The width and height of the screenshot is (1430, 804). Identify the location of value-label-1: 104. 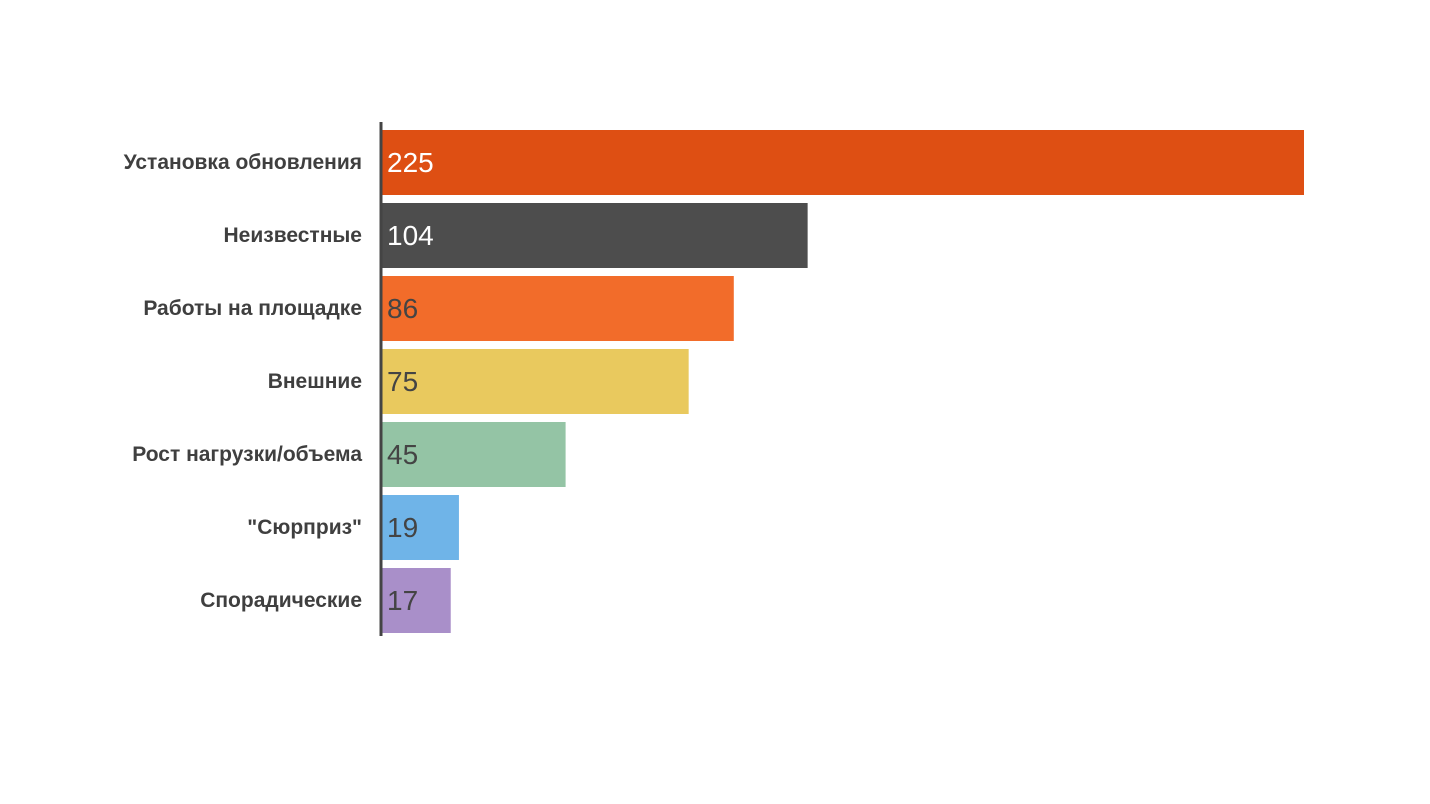
(410, 235).